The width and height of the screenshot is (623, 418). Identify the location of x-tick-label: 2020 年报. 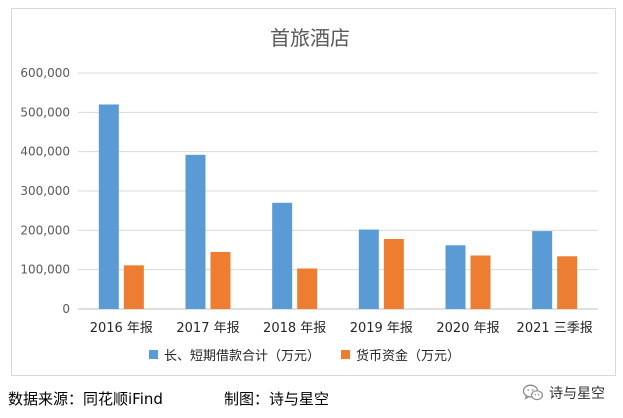
(467, 328).